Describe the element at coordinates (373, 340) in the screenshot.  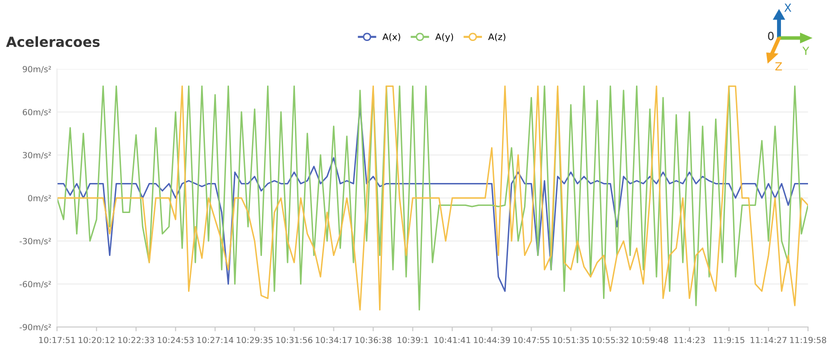
I see `x-tick-label: 10:36:38` at that location.